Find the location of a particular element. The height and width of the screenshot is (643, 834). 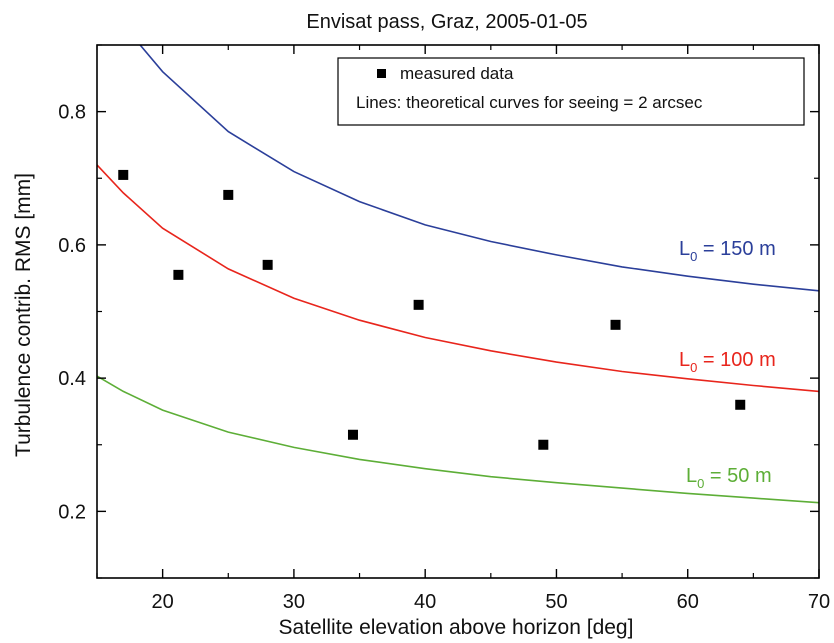

y-tick-label: 0.8 is located at coordinates (72, 113).